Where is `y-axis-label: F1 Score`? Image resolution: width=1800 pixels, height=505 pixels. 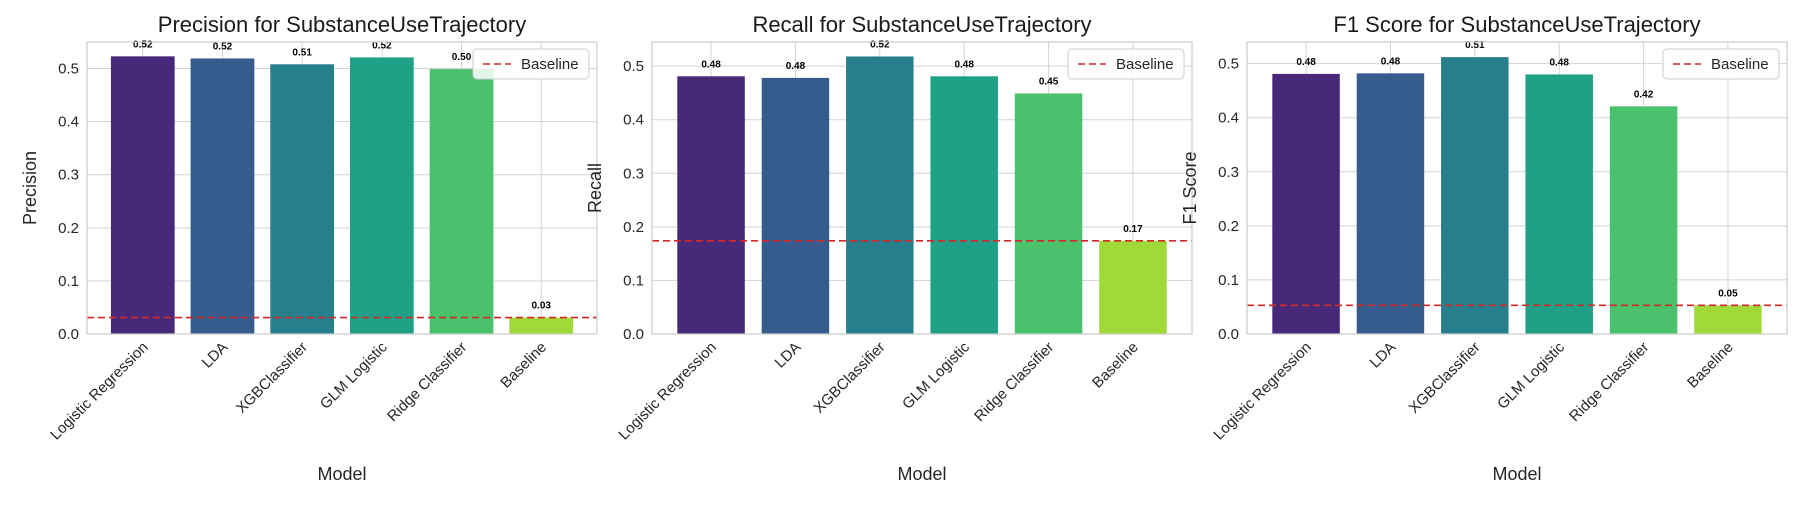
y-axis-label: F1 Score is located at coordinates (1190, 187).